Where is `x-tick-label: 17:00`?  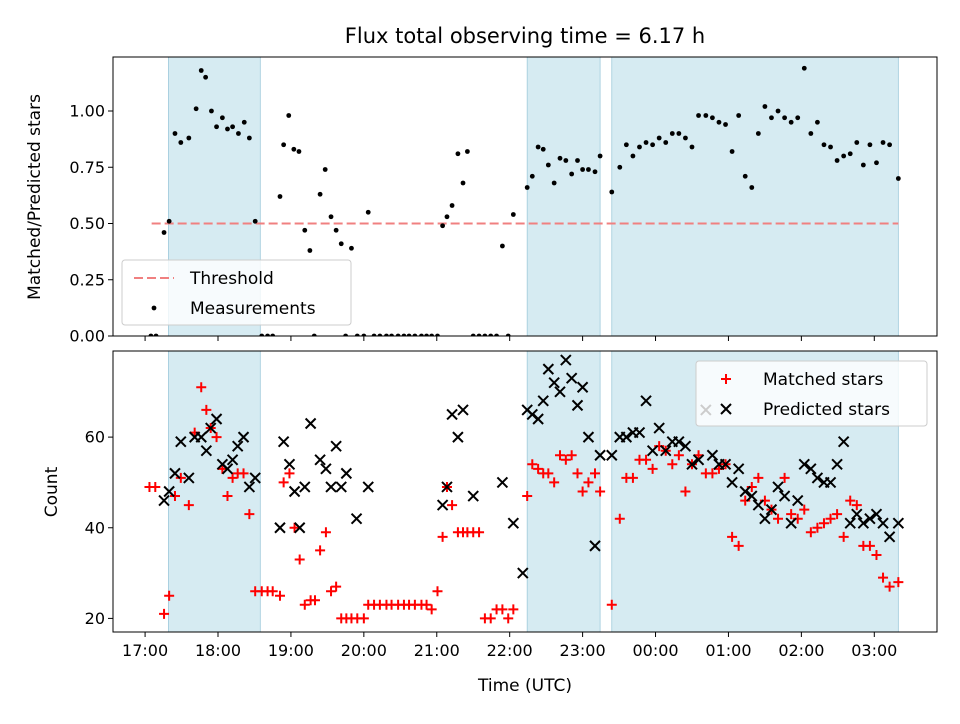
x-tick-label: 17:00 is located at coordinates (145, 650).